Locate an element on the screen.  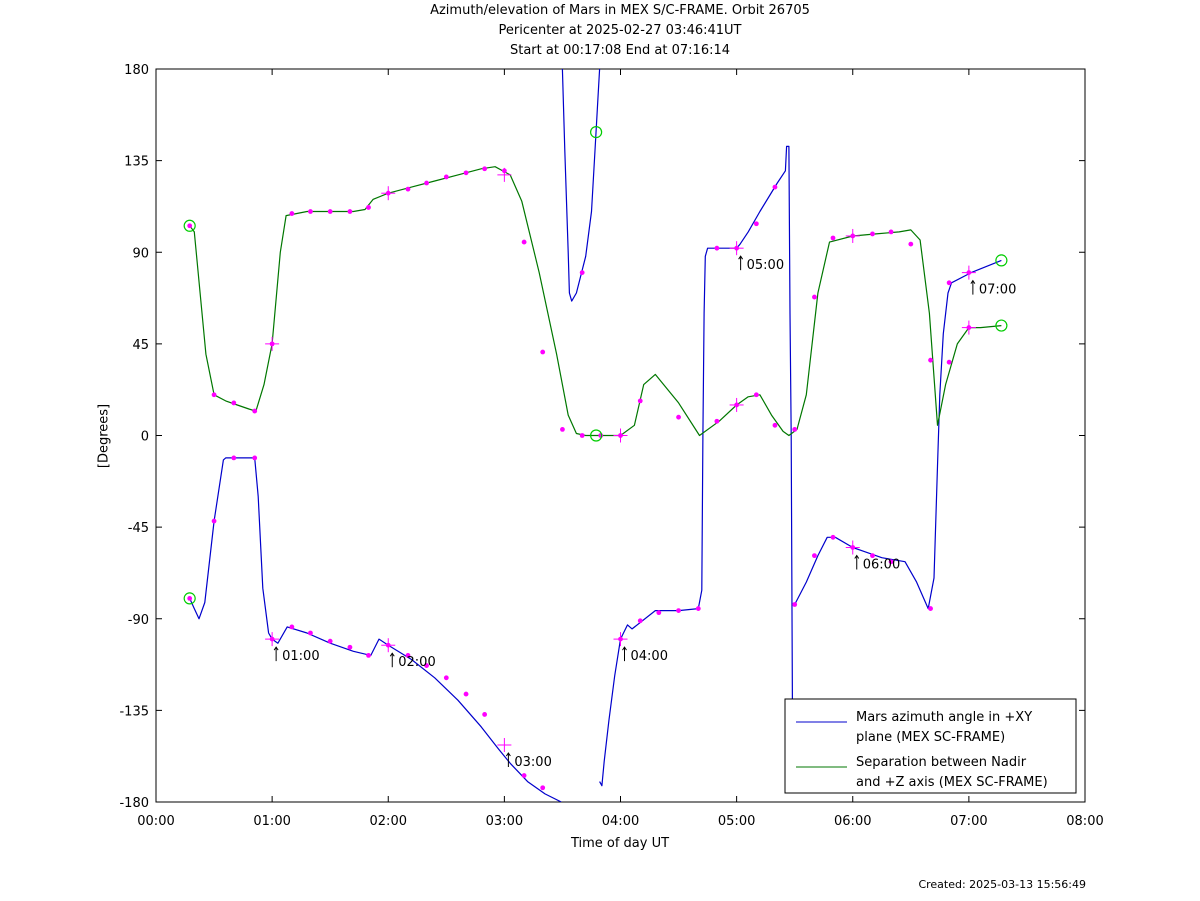
y-tick-label: -135 is located at coordinates (134, 711).